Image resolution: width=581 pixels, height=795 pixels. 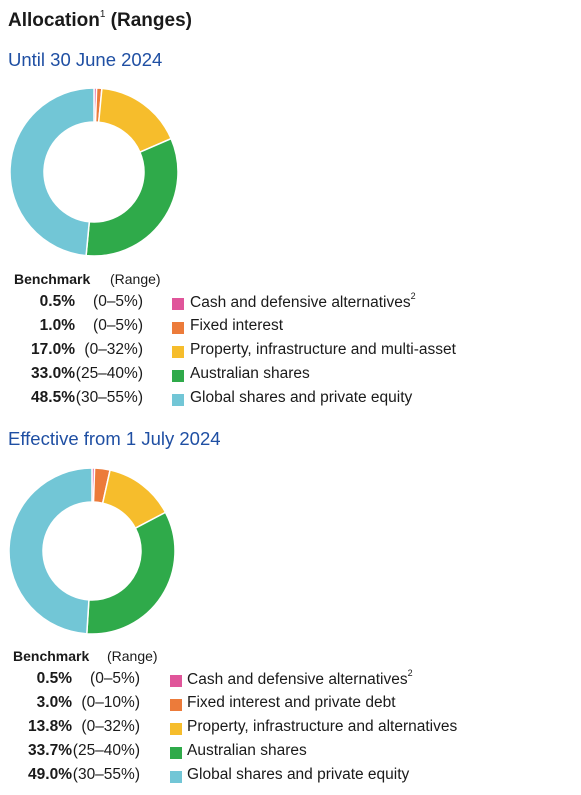 I want to click on benchmark-value: 3.0%, so click(x=54, y=702).